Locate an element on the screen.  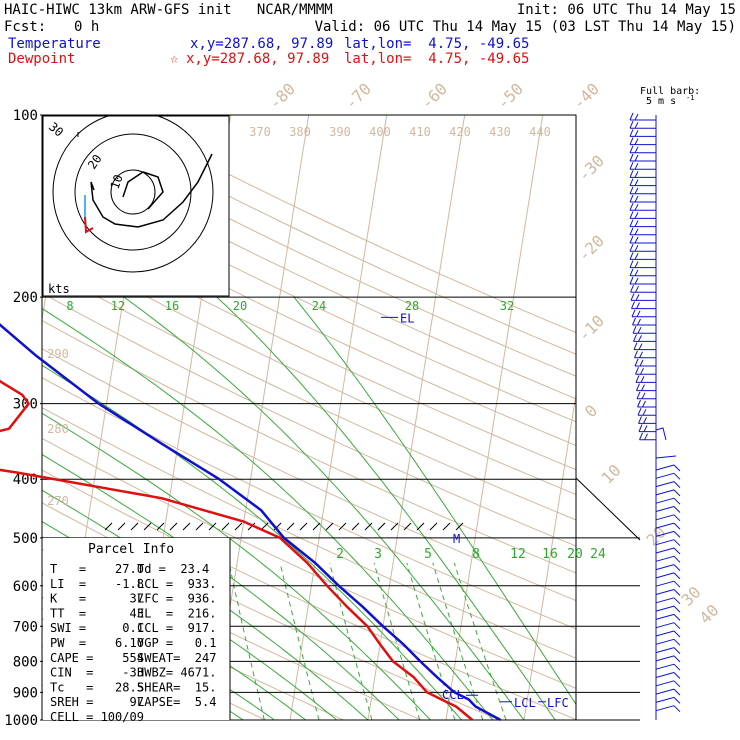
parcel-row-left: SWI = 0.1 is located at coordinates (97, 628).